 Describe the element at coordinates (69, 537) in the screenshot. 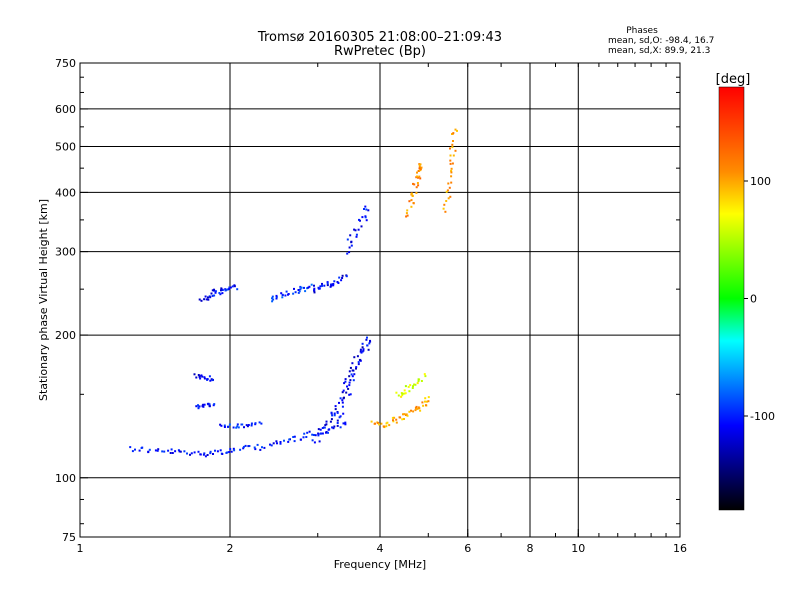

I see `y-tick-label: 75` at that location.